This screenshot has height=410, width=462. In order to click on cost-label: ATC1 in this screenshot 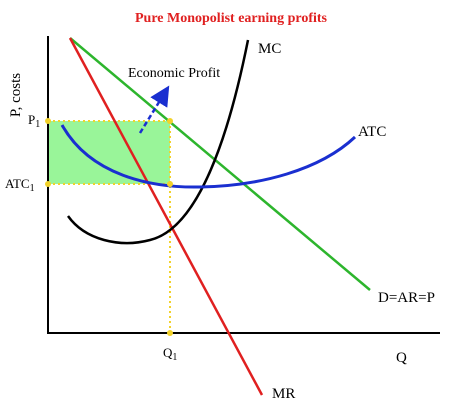, I will do `click(20, 185)`.